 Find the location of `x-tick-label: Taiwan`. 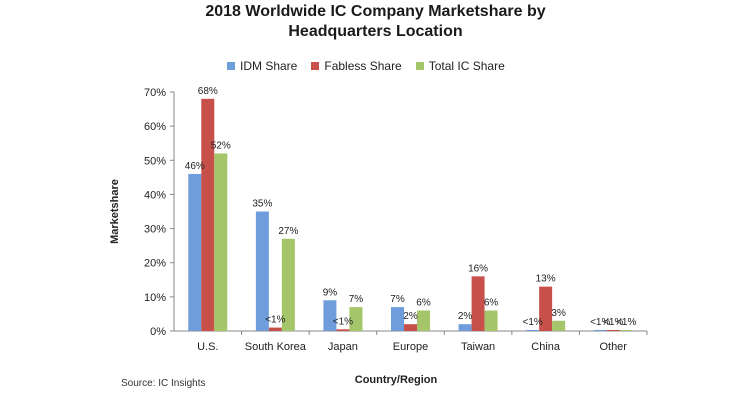

x-tick-label: Taiwan is located at coordinates (478, 347).